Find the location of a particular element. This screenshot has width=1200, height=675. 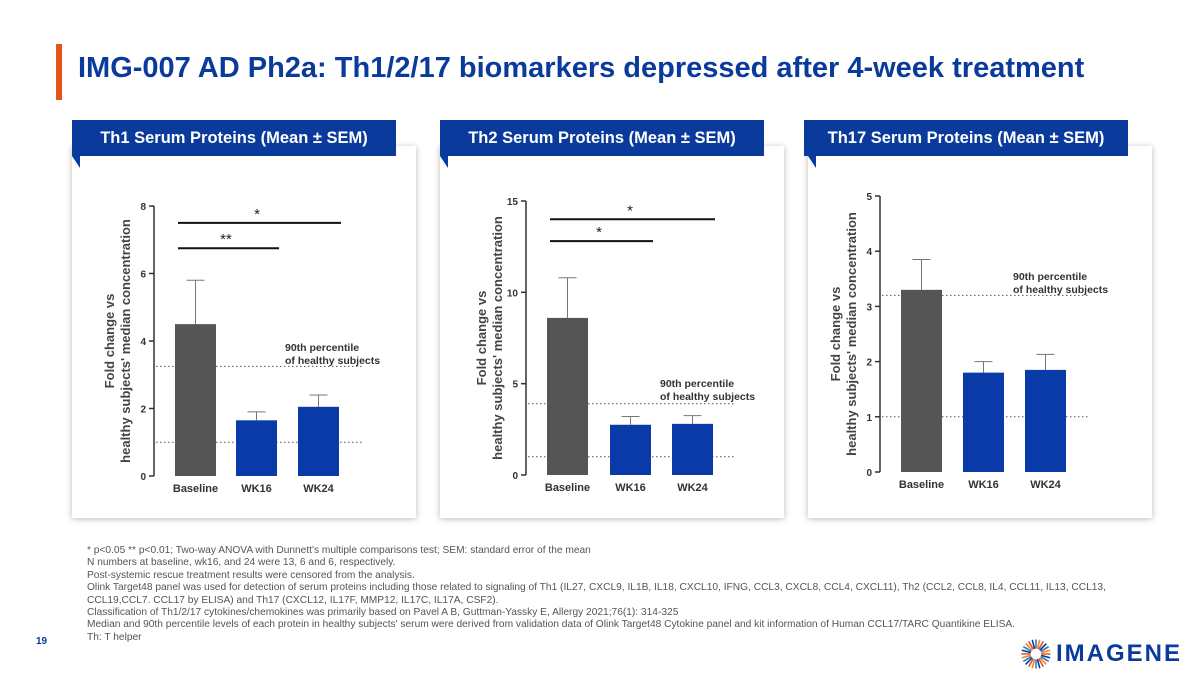

y-tick-label: 15 is located at coordinates (513, 202).